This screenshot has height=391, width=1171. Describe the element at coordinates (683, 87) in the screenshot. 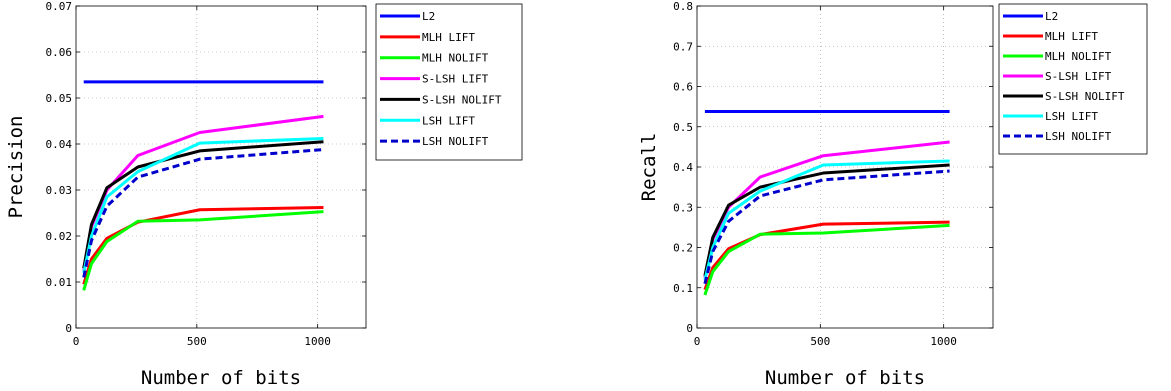

I see `y-tick-label: 0.6` at that location.